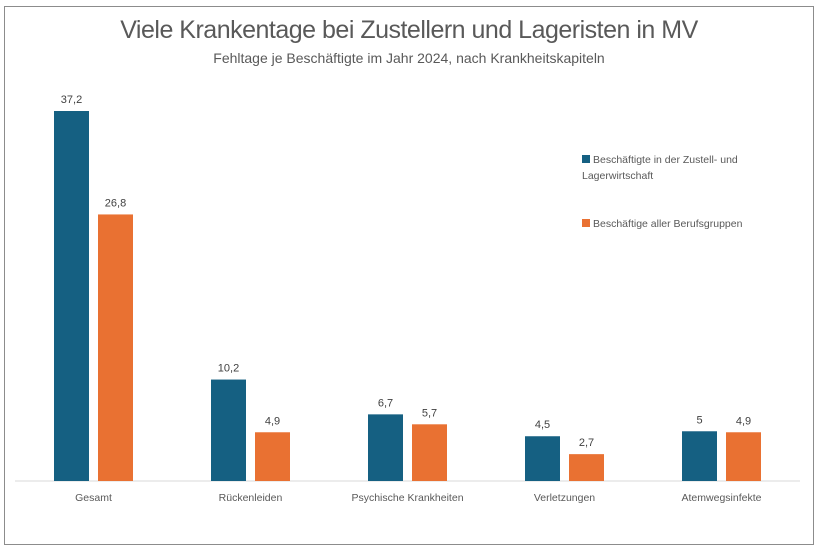 The width and height of the screenshot is (818, 545). I want to click on data-label: 5,7, so click(429, 413).